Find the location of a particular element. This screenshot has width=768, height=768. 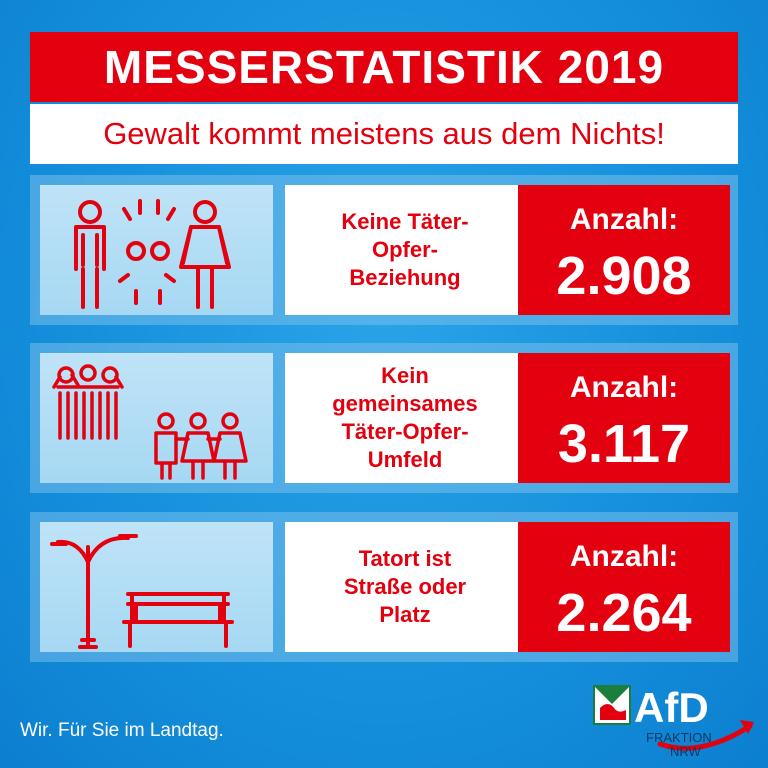

stat-row-3-illustration is located at coordinates (156, 587).